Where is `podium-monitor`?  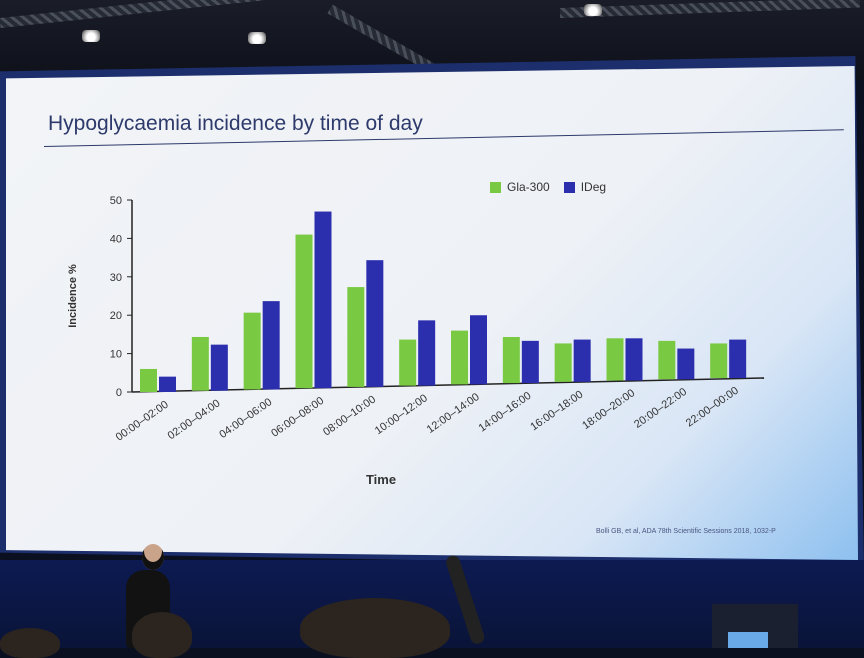 podium-monitor is located at coordinates (748, 640).